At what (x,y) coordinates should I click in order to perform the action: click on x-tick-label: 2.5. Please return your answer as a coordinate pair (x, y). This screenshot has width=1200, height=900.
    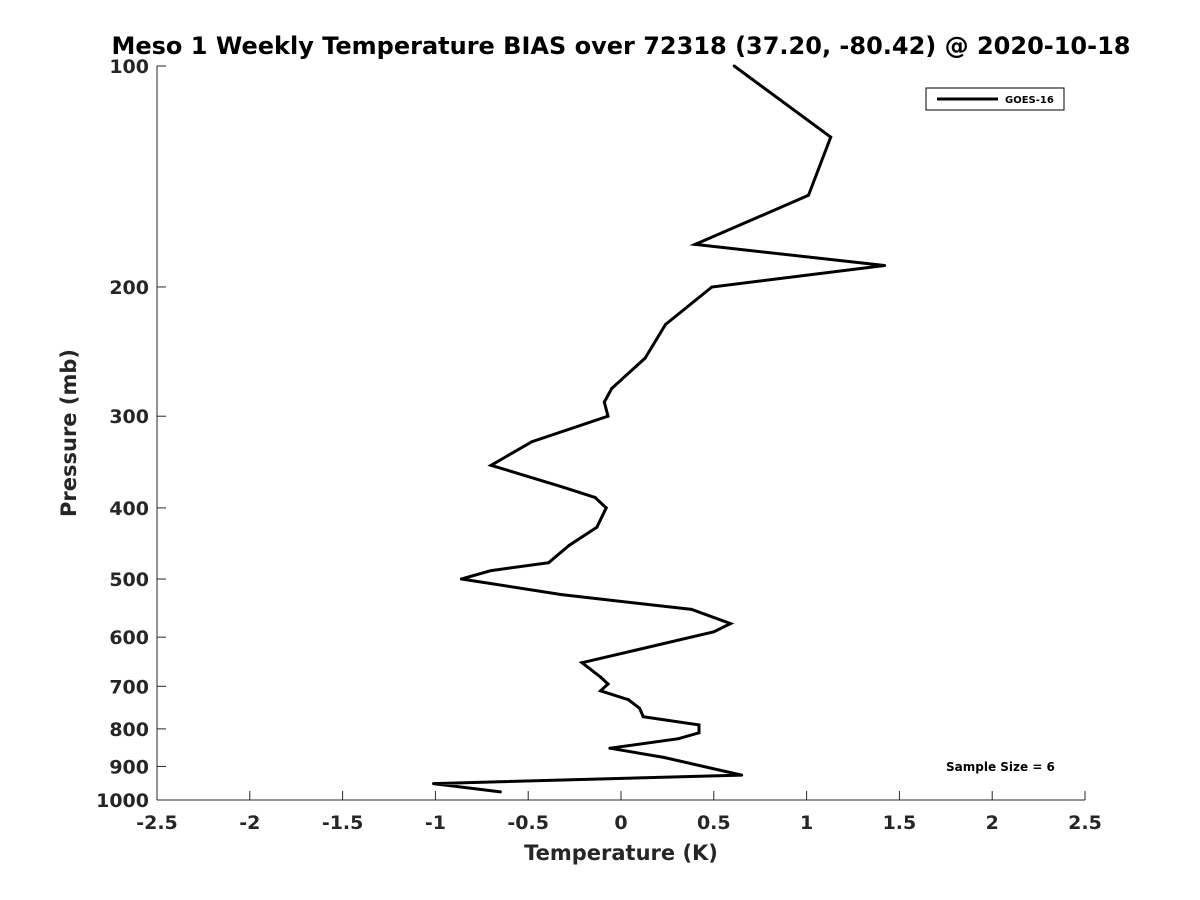
    Looking at the image, I should click on (1085, 823).